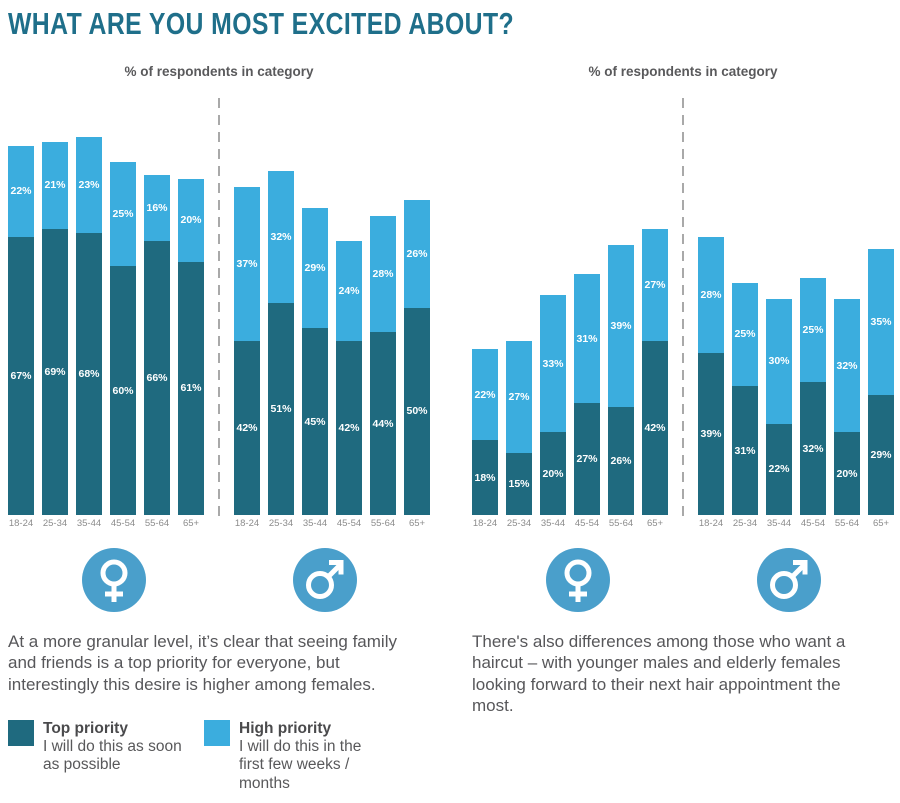 This screenshot has width=900, height=803. What do you see at coordinates (247, 263) in the screenshot?
I see `bar-value-label: 37%` at bounding box center [247, 263].